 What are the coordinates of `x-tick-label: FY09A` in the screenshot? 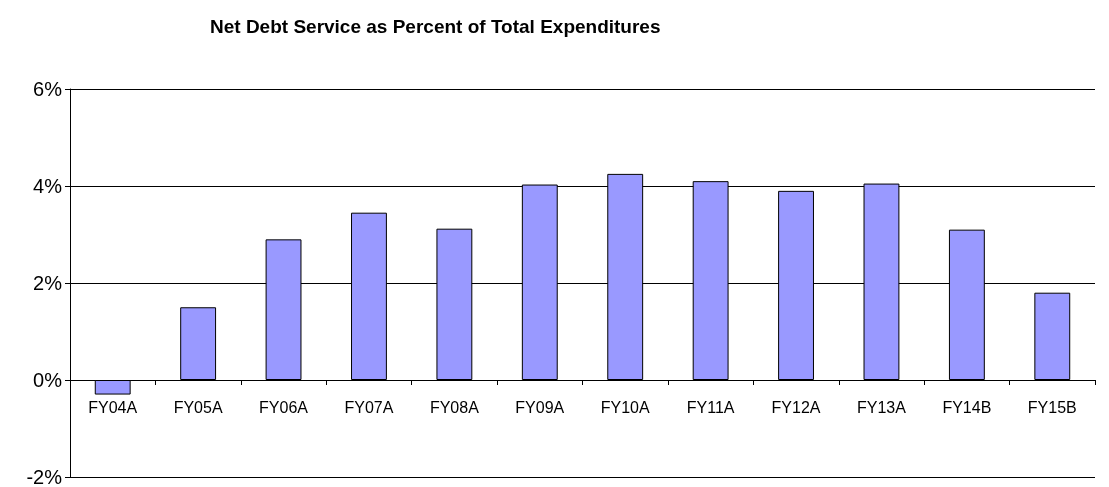 It's located at (540, 407).